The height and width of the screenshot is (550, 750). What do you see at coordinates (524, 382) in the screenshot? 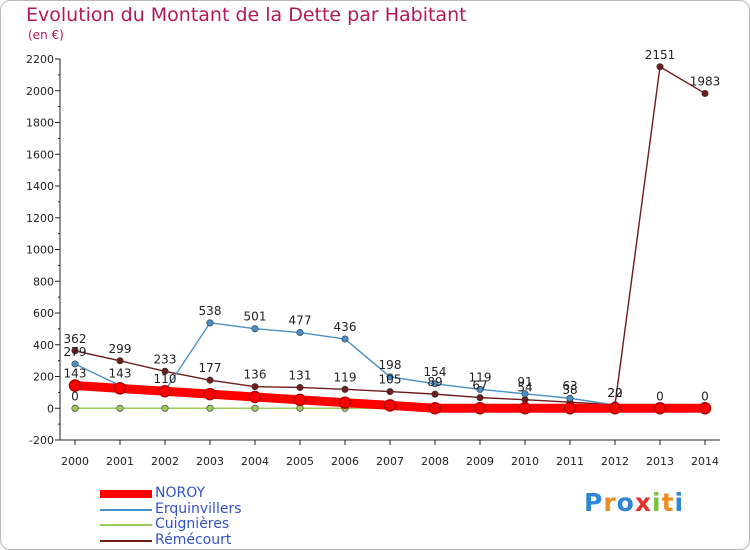
I see `data-label: 91` at bounding box center [524, 382].